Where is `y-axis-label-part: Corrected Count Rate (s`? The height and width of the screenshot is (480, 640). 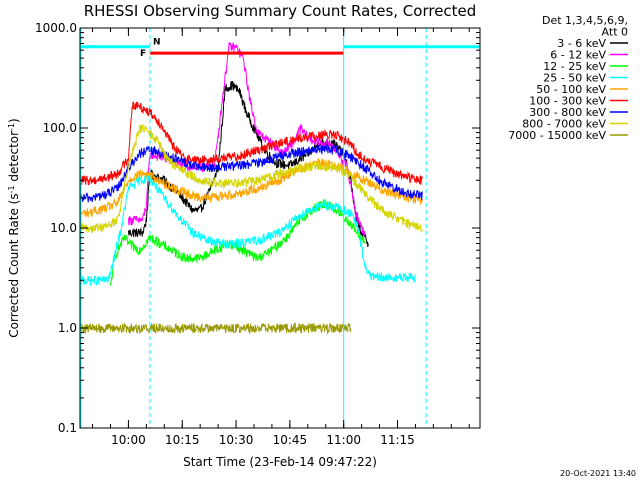 y-axis-label-part: Corrected Count Rate (s is located at coordinates (14, 265).